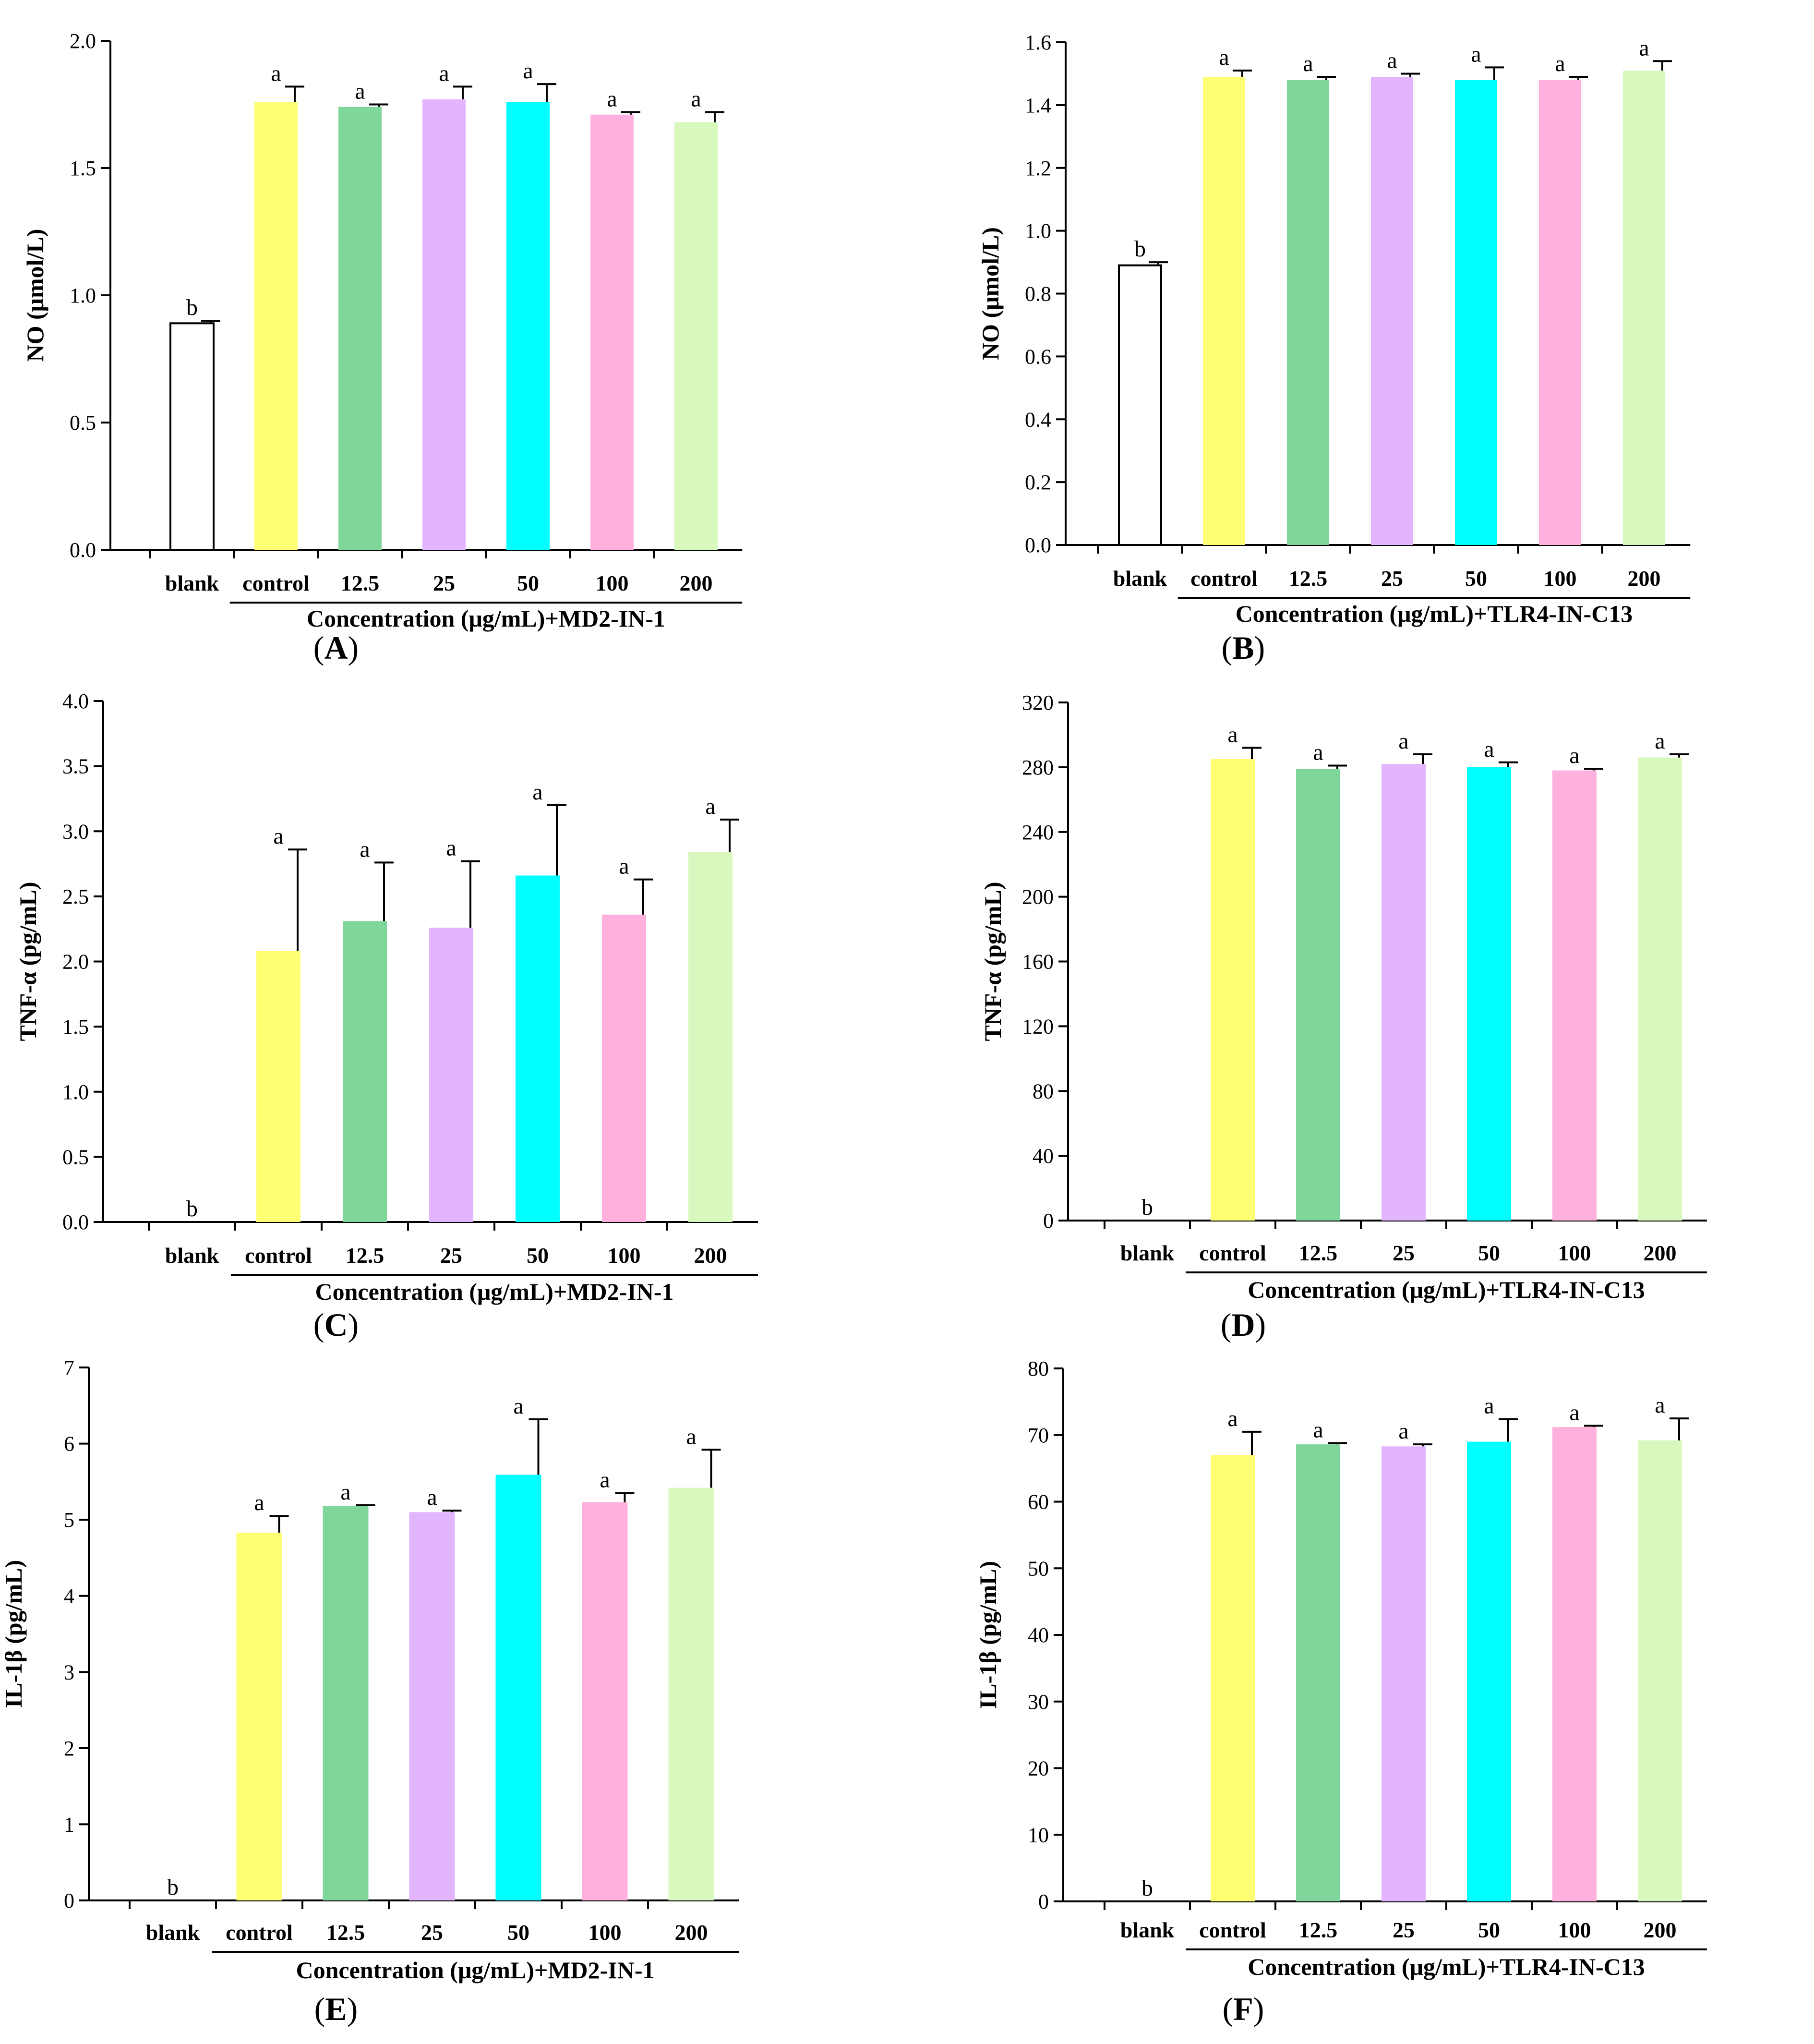 The width and height of the screenshot is (1814, 2044). I want to click on y-tick-label: 20, so click(1038, 1768).